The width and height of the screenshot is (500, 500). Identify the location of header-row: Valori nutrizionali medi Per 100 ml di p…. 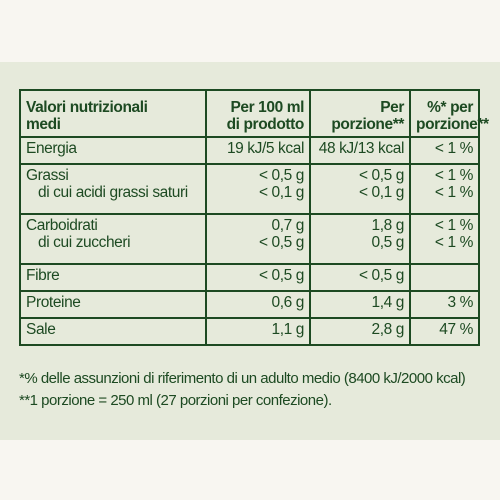
(254, 113).